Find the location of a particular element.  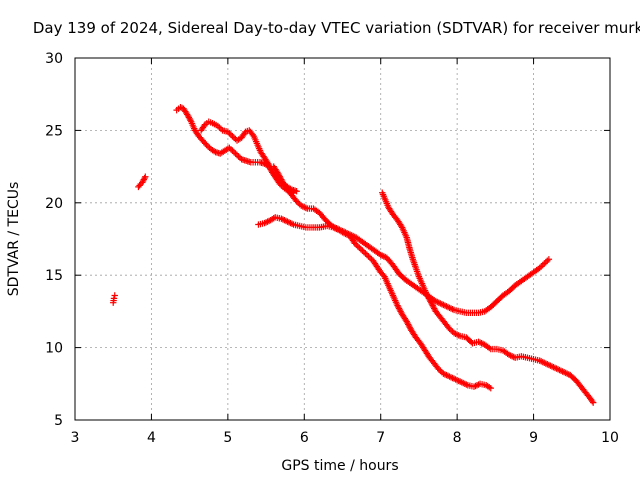

y-tick-label: 5 is located at coordinates (58, 421).